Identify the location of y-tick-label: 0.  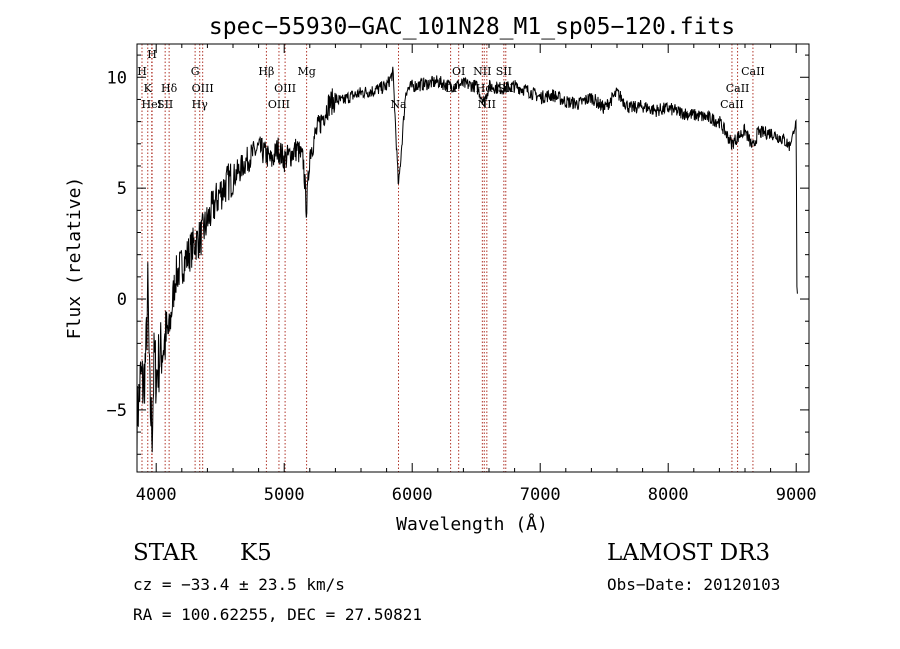
(122, 300).